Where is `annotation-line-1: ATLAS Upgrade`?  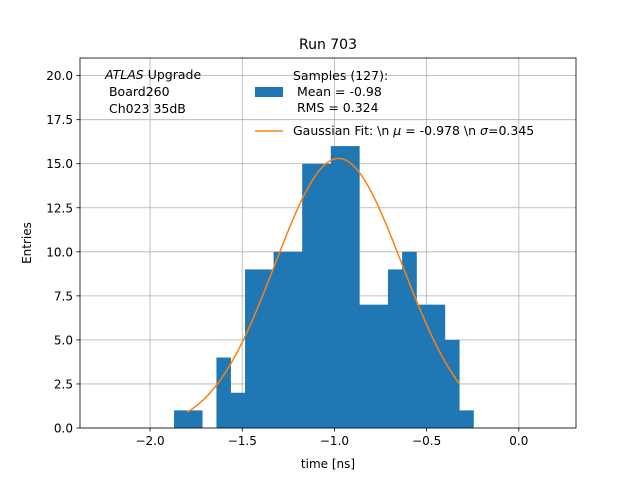 annotation-line-1: ATLAS Upgrade is located at coordinates (152, 74).